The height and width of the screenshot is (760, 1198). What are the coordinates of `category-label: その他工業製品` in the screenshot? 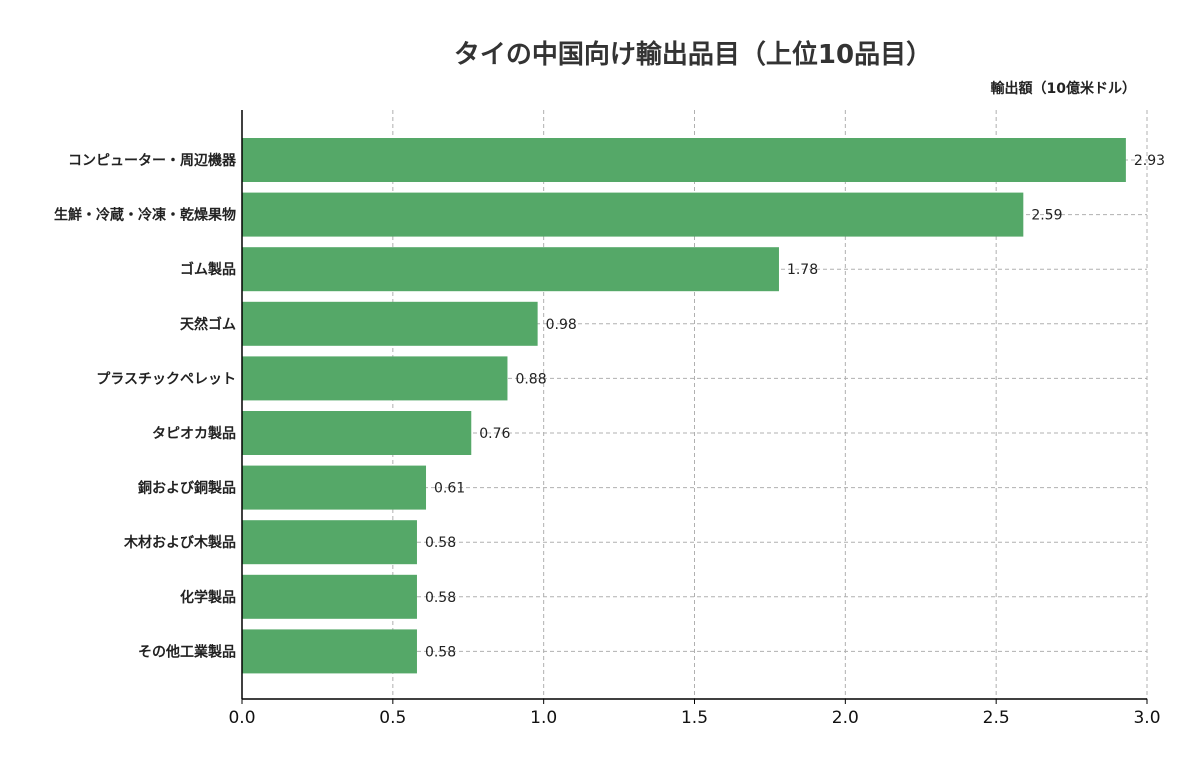 It's located at (187, 651).